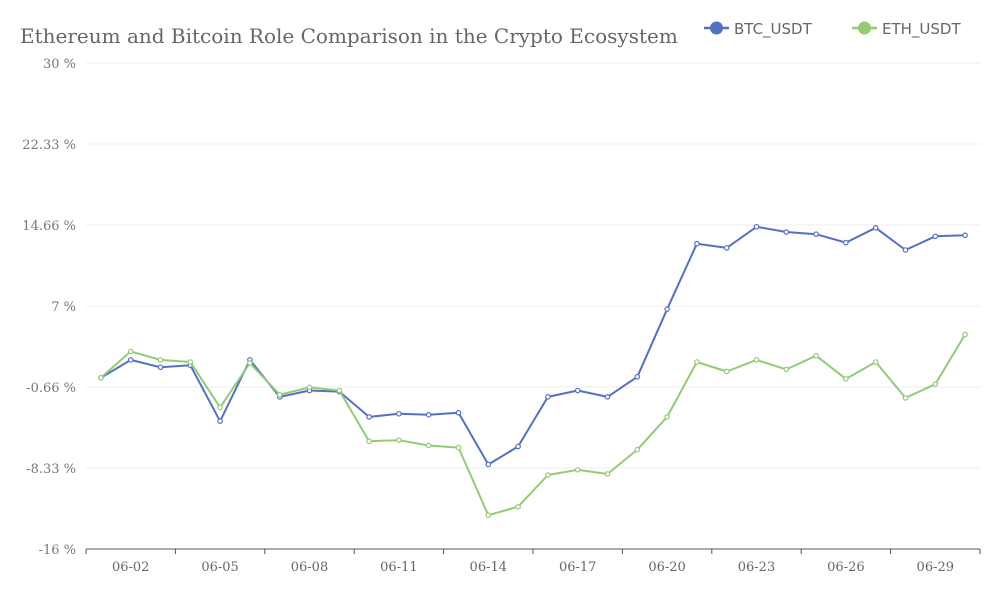  Describe the element at coordinates (49, 145) in the screenshot. I see `y-tick-label: 22.33 %` at that location.